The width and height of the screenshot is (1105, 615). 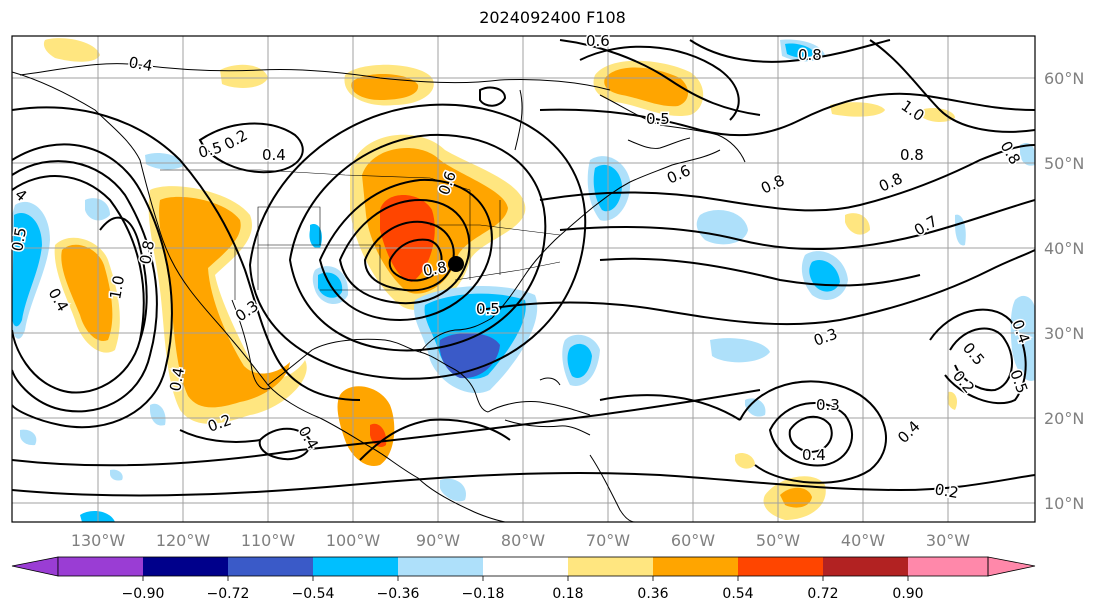 I want to click on colorbar-tick-label: 0.54, so click(x=737, y=594).